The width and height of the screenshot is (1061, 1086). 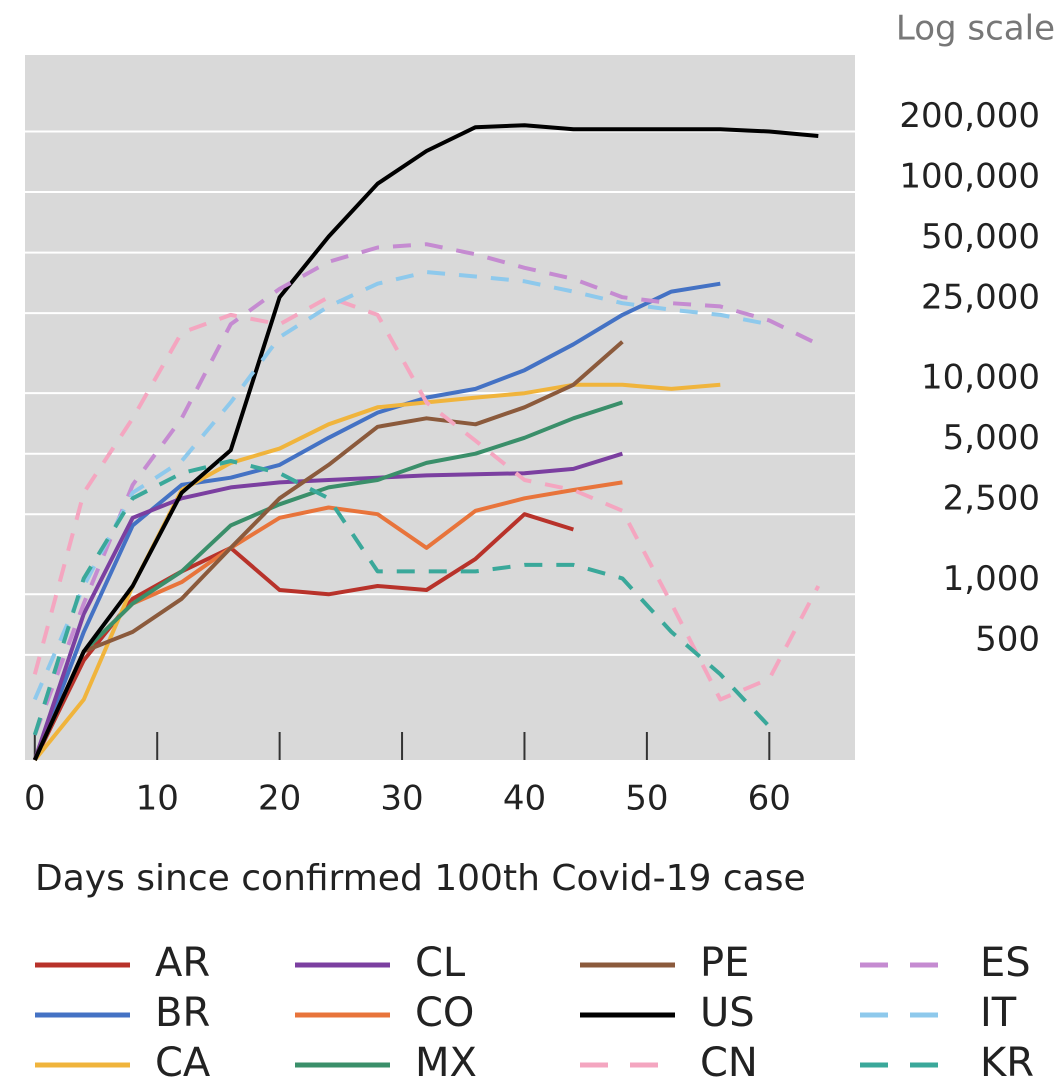 I want to click on x-tick-label: 60, so click(x=769, y=799).